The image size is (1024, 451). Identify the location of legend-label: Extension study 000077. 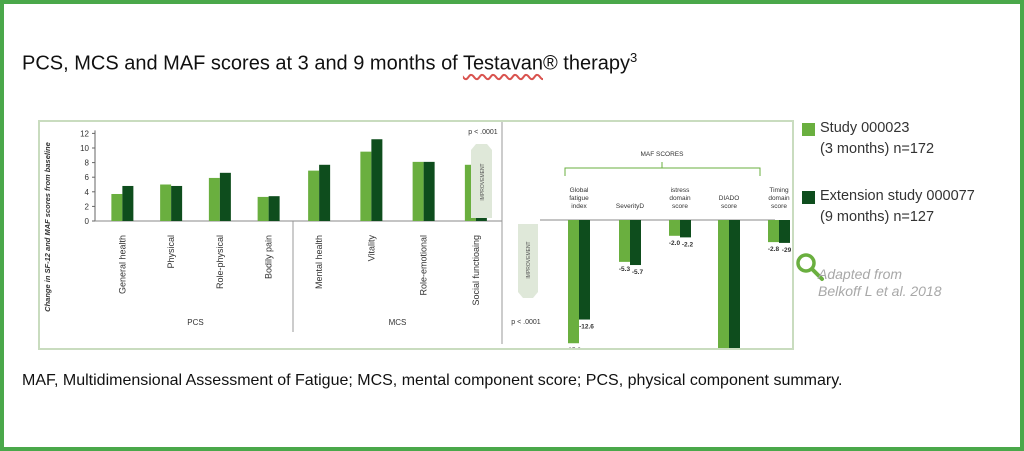
(897, 196).